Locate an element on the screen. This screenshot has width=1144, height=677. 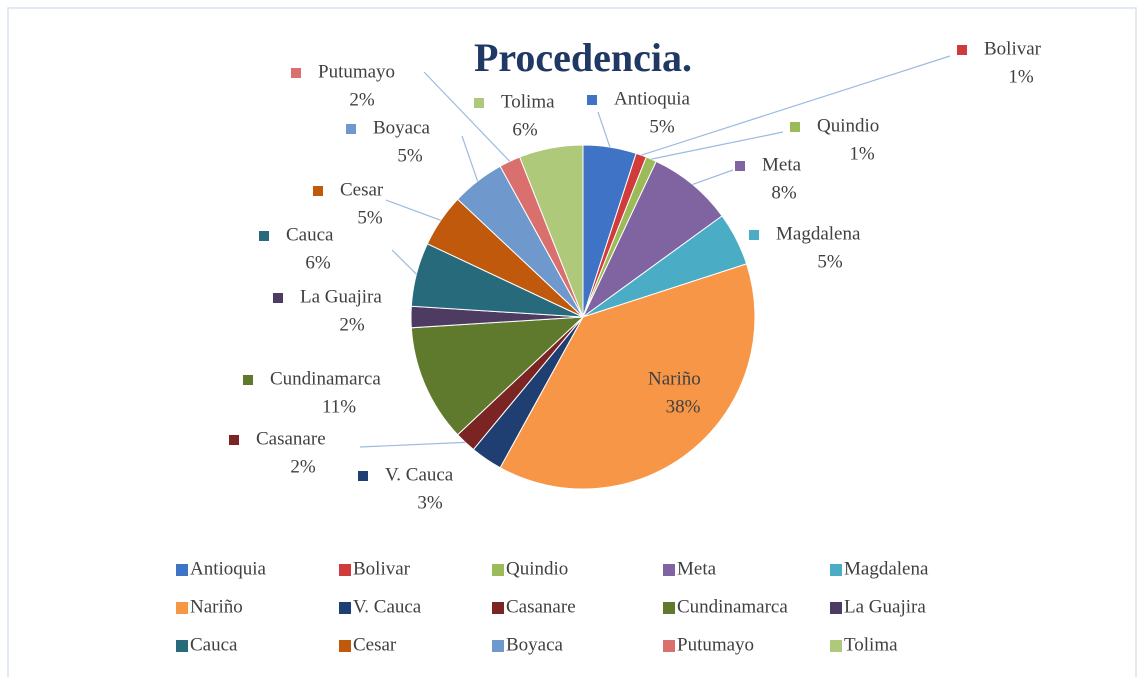
data-label-name: Antioquia is located at coordinates (652, 98).